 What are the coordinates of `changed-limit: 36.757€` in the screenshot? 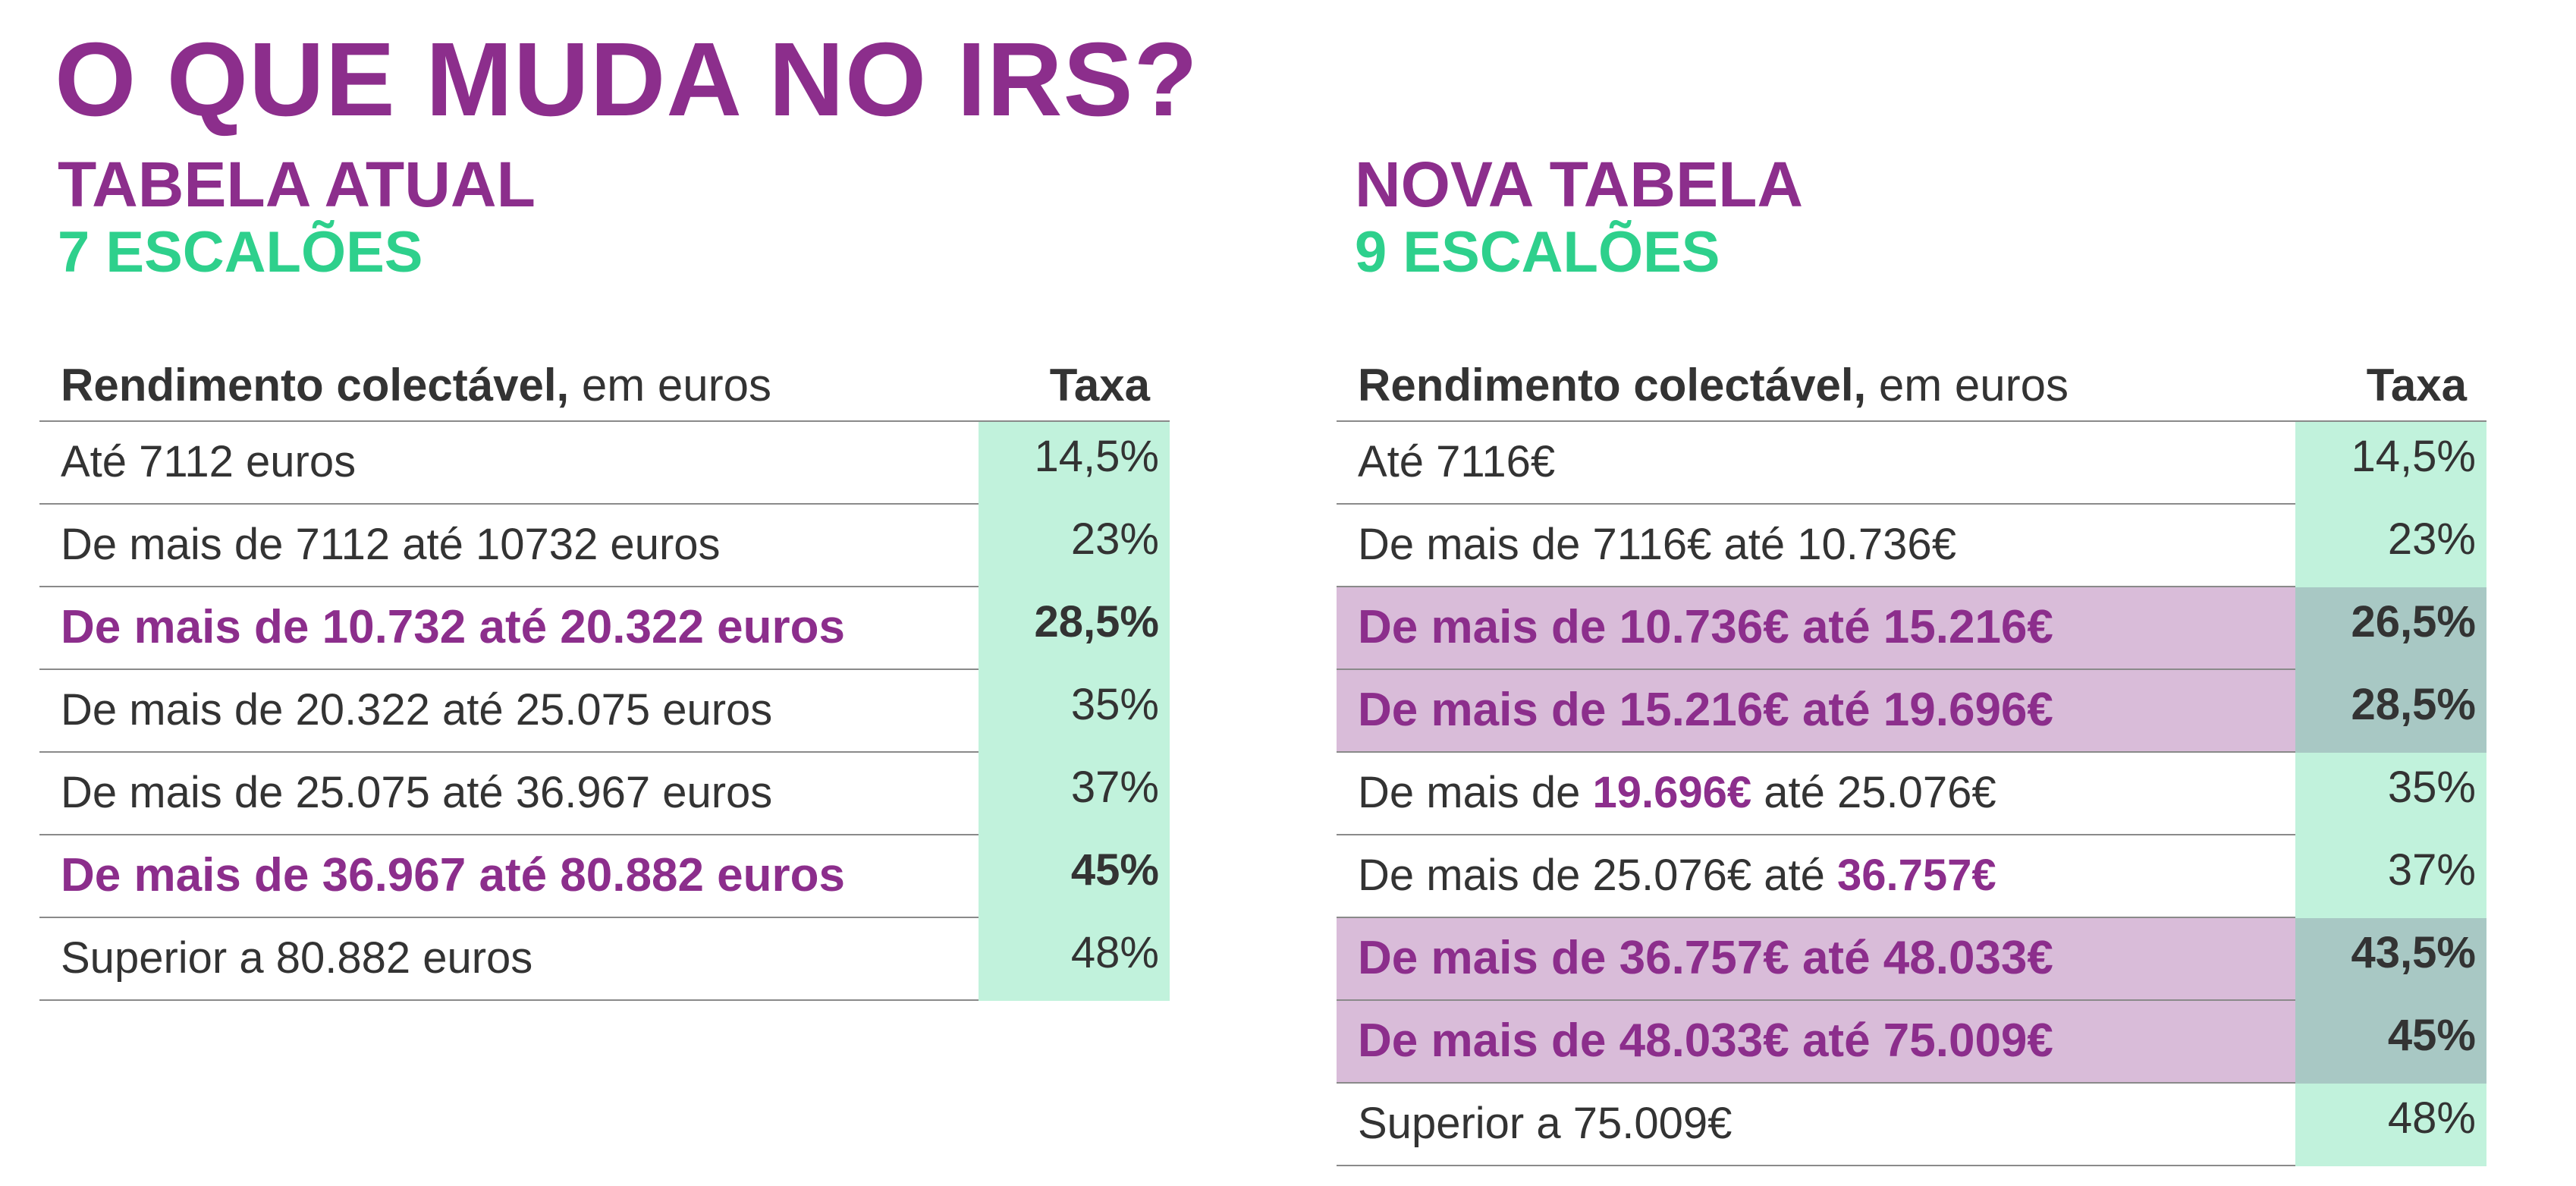 It's located at (1916, 876).